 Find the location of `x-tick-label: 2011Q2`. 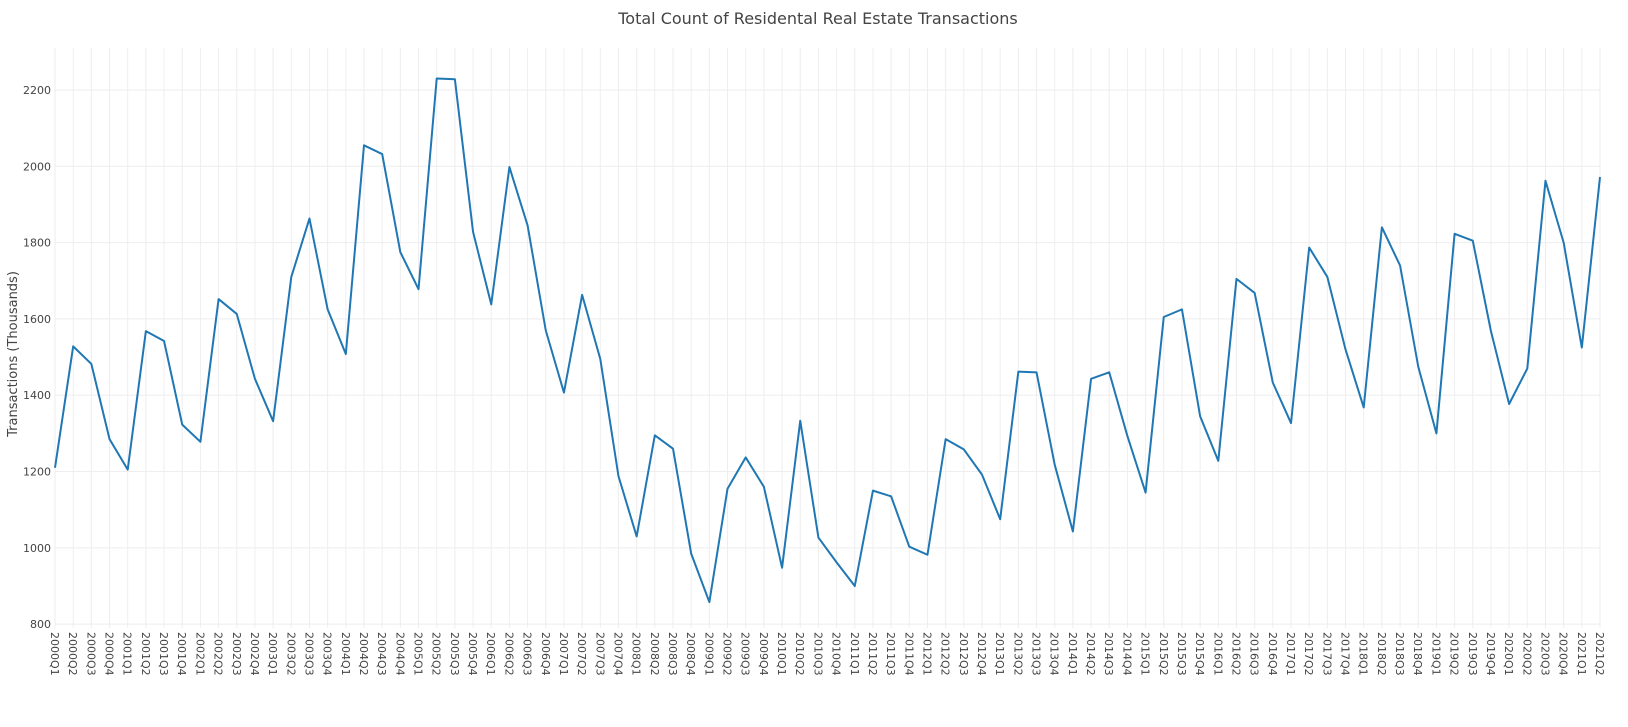

x-tick-label: 2011Q2 is located at coordinates (872, 654).